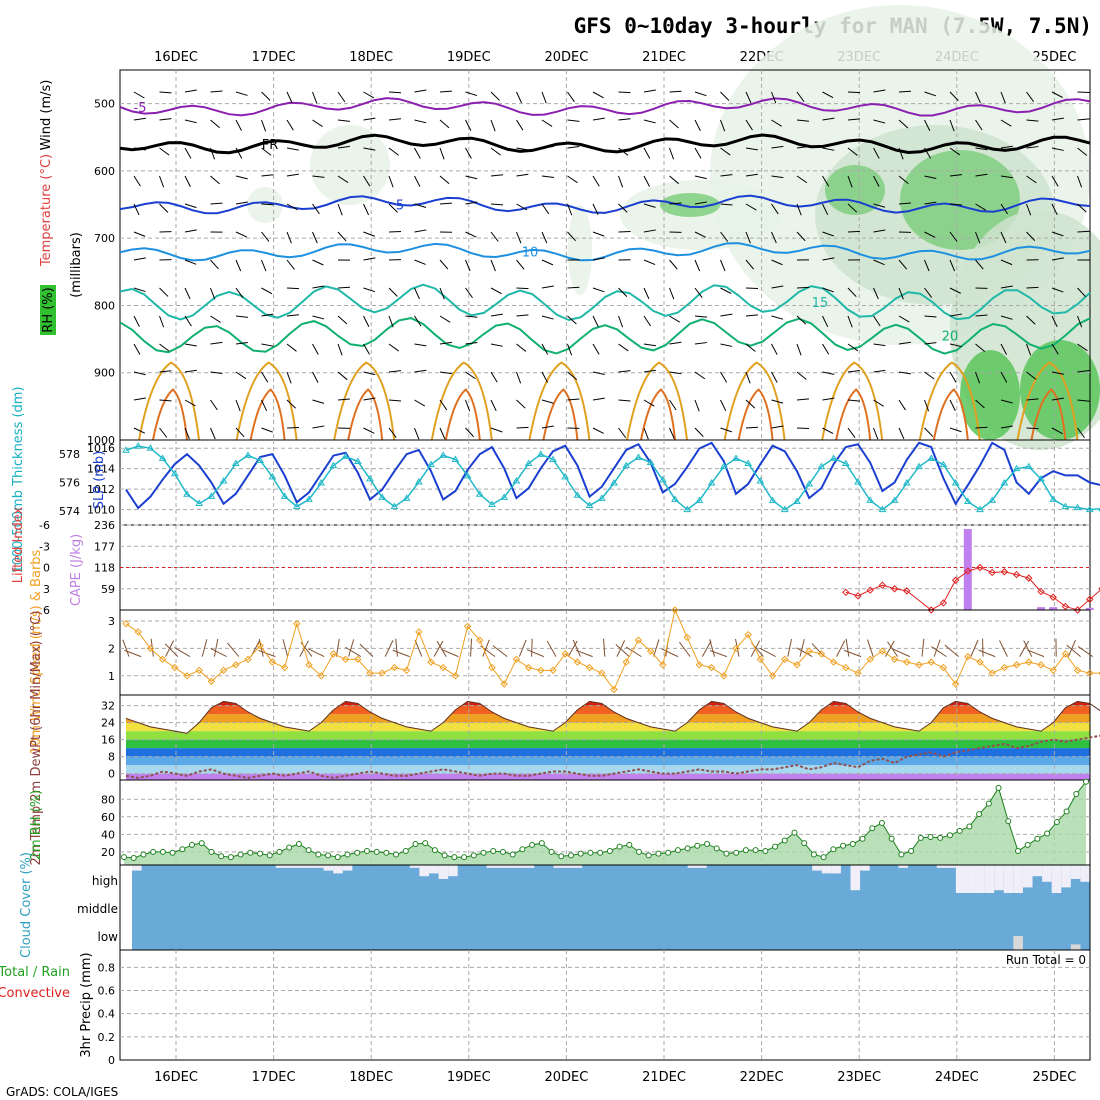  Describe the element at coordinates (611, 907) in the screenshot. I see `cloud-fill` at that location.